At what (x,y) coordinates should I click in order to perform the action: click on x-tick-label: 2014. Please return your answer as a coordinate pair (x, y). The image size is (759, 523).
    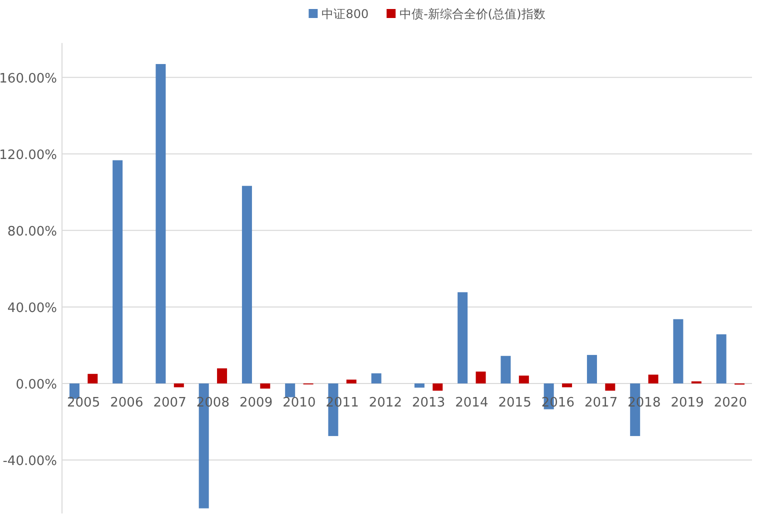
    Looking at the image, I should click on (471, 402).